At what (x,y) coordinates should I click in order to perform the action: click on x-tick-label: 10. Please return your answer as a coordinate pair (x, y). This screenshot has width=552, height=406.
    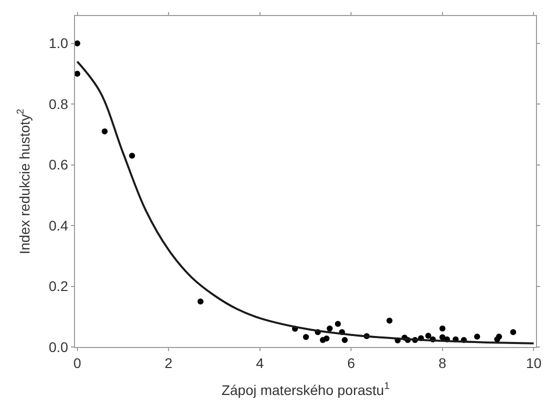
    Looking at the image, I should click on (534, 362).